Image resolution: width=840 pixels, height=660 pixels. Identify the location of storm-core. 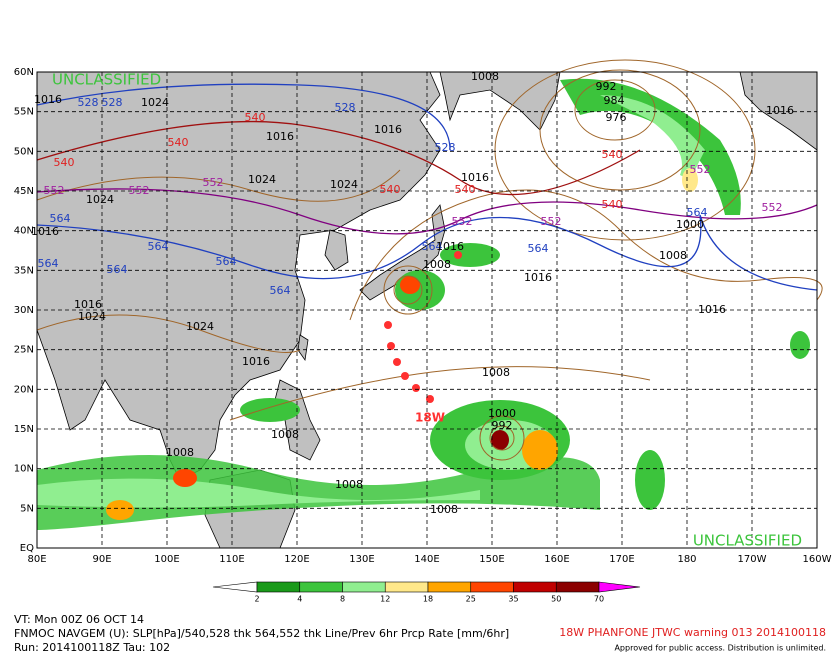
(410, 285).